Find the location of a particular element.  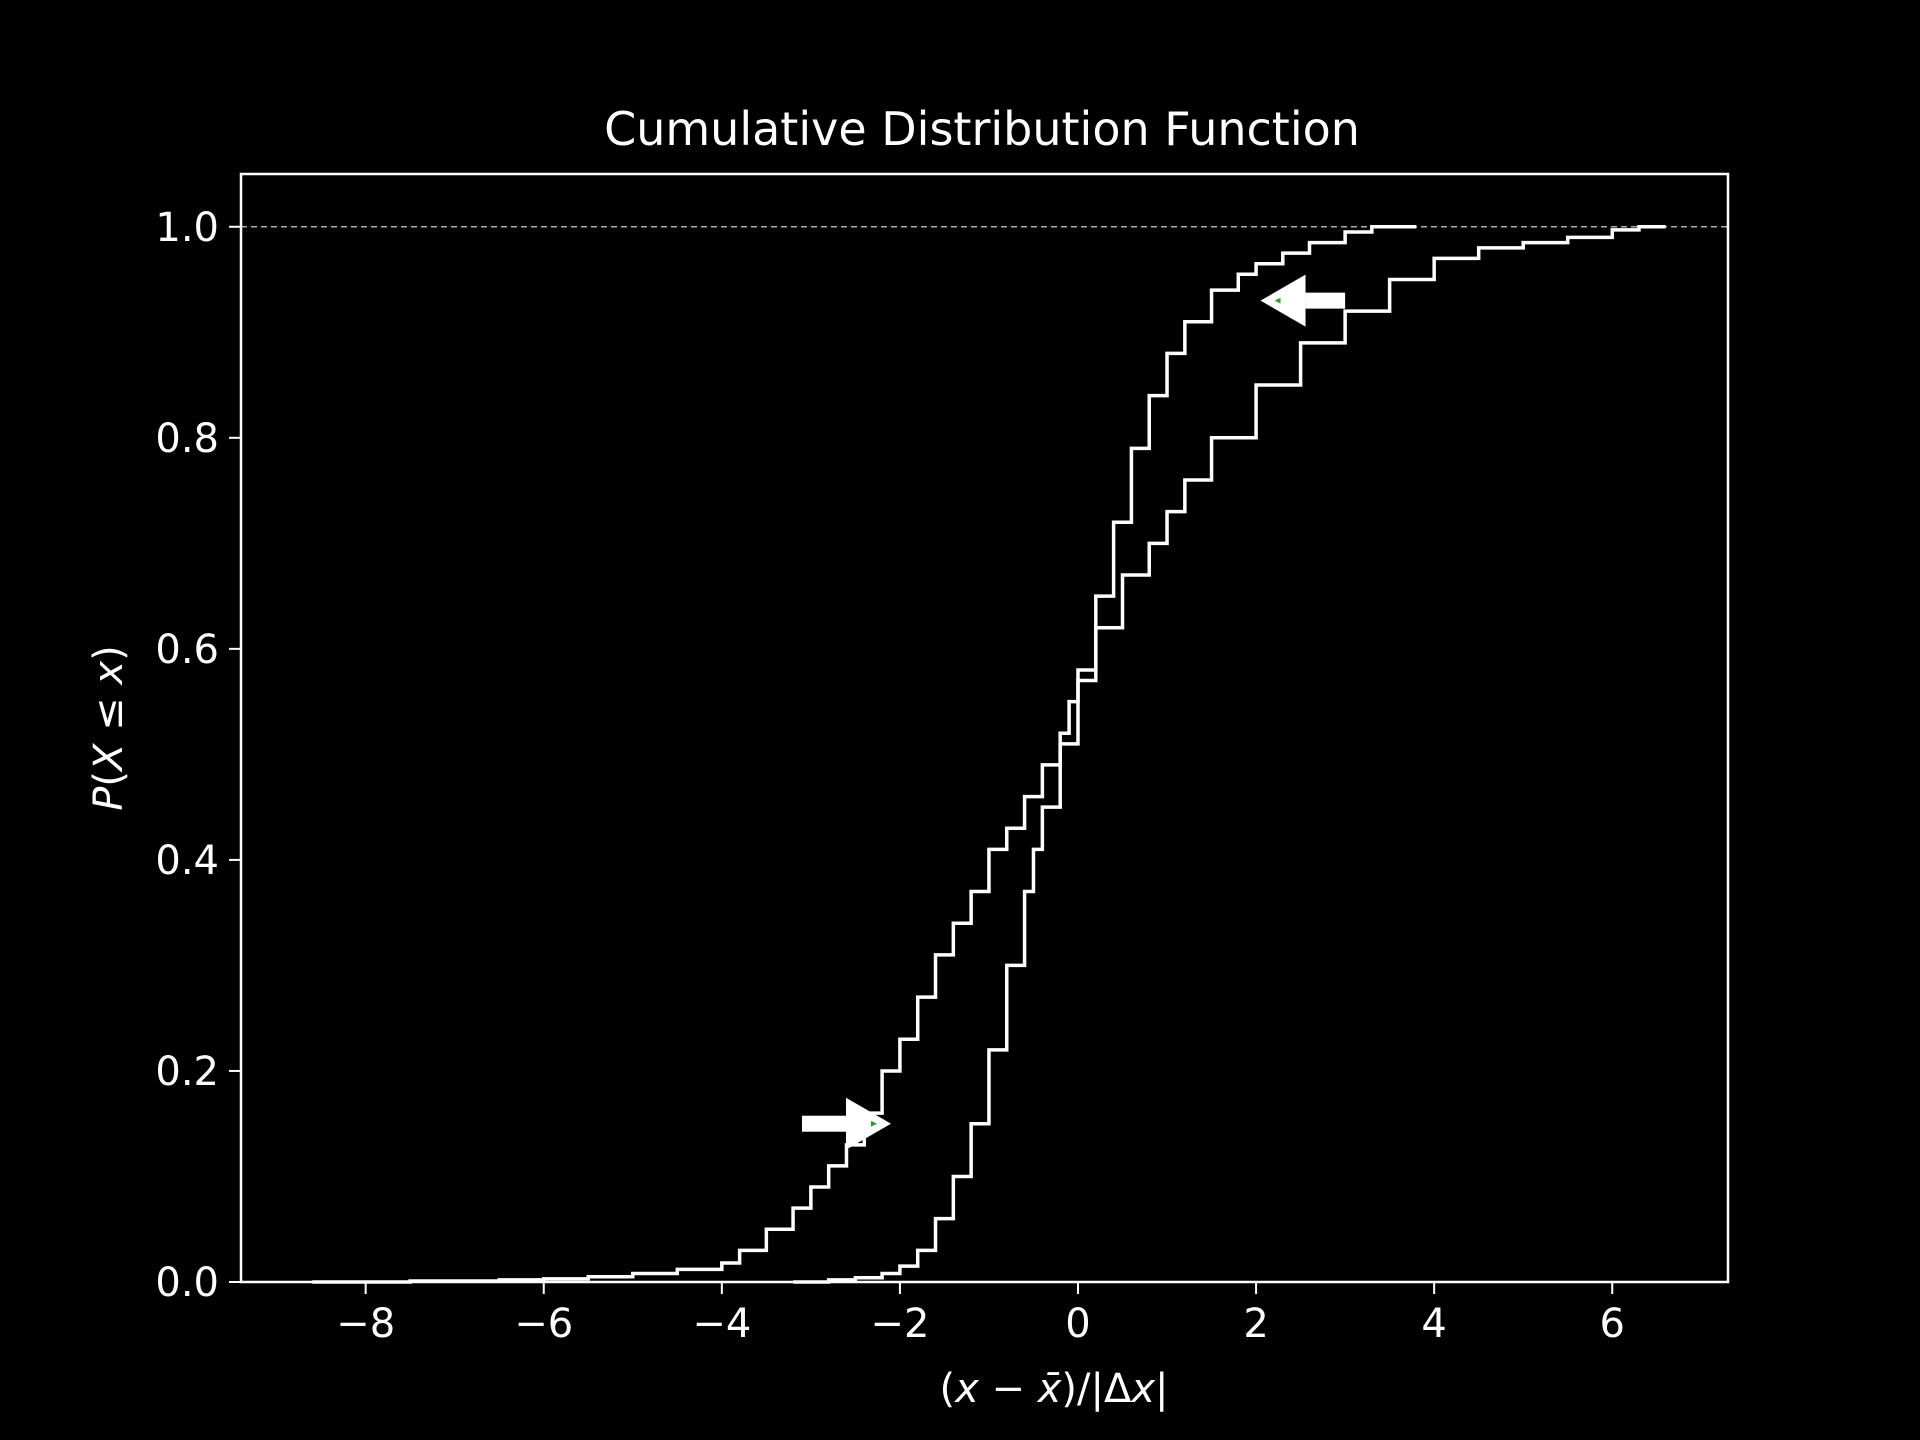

x-axis-label: (x − x̄)/|Δx| is located at coordinates (1054, 1389).